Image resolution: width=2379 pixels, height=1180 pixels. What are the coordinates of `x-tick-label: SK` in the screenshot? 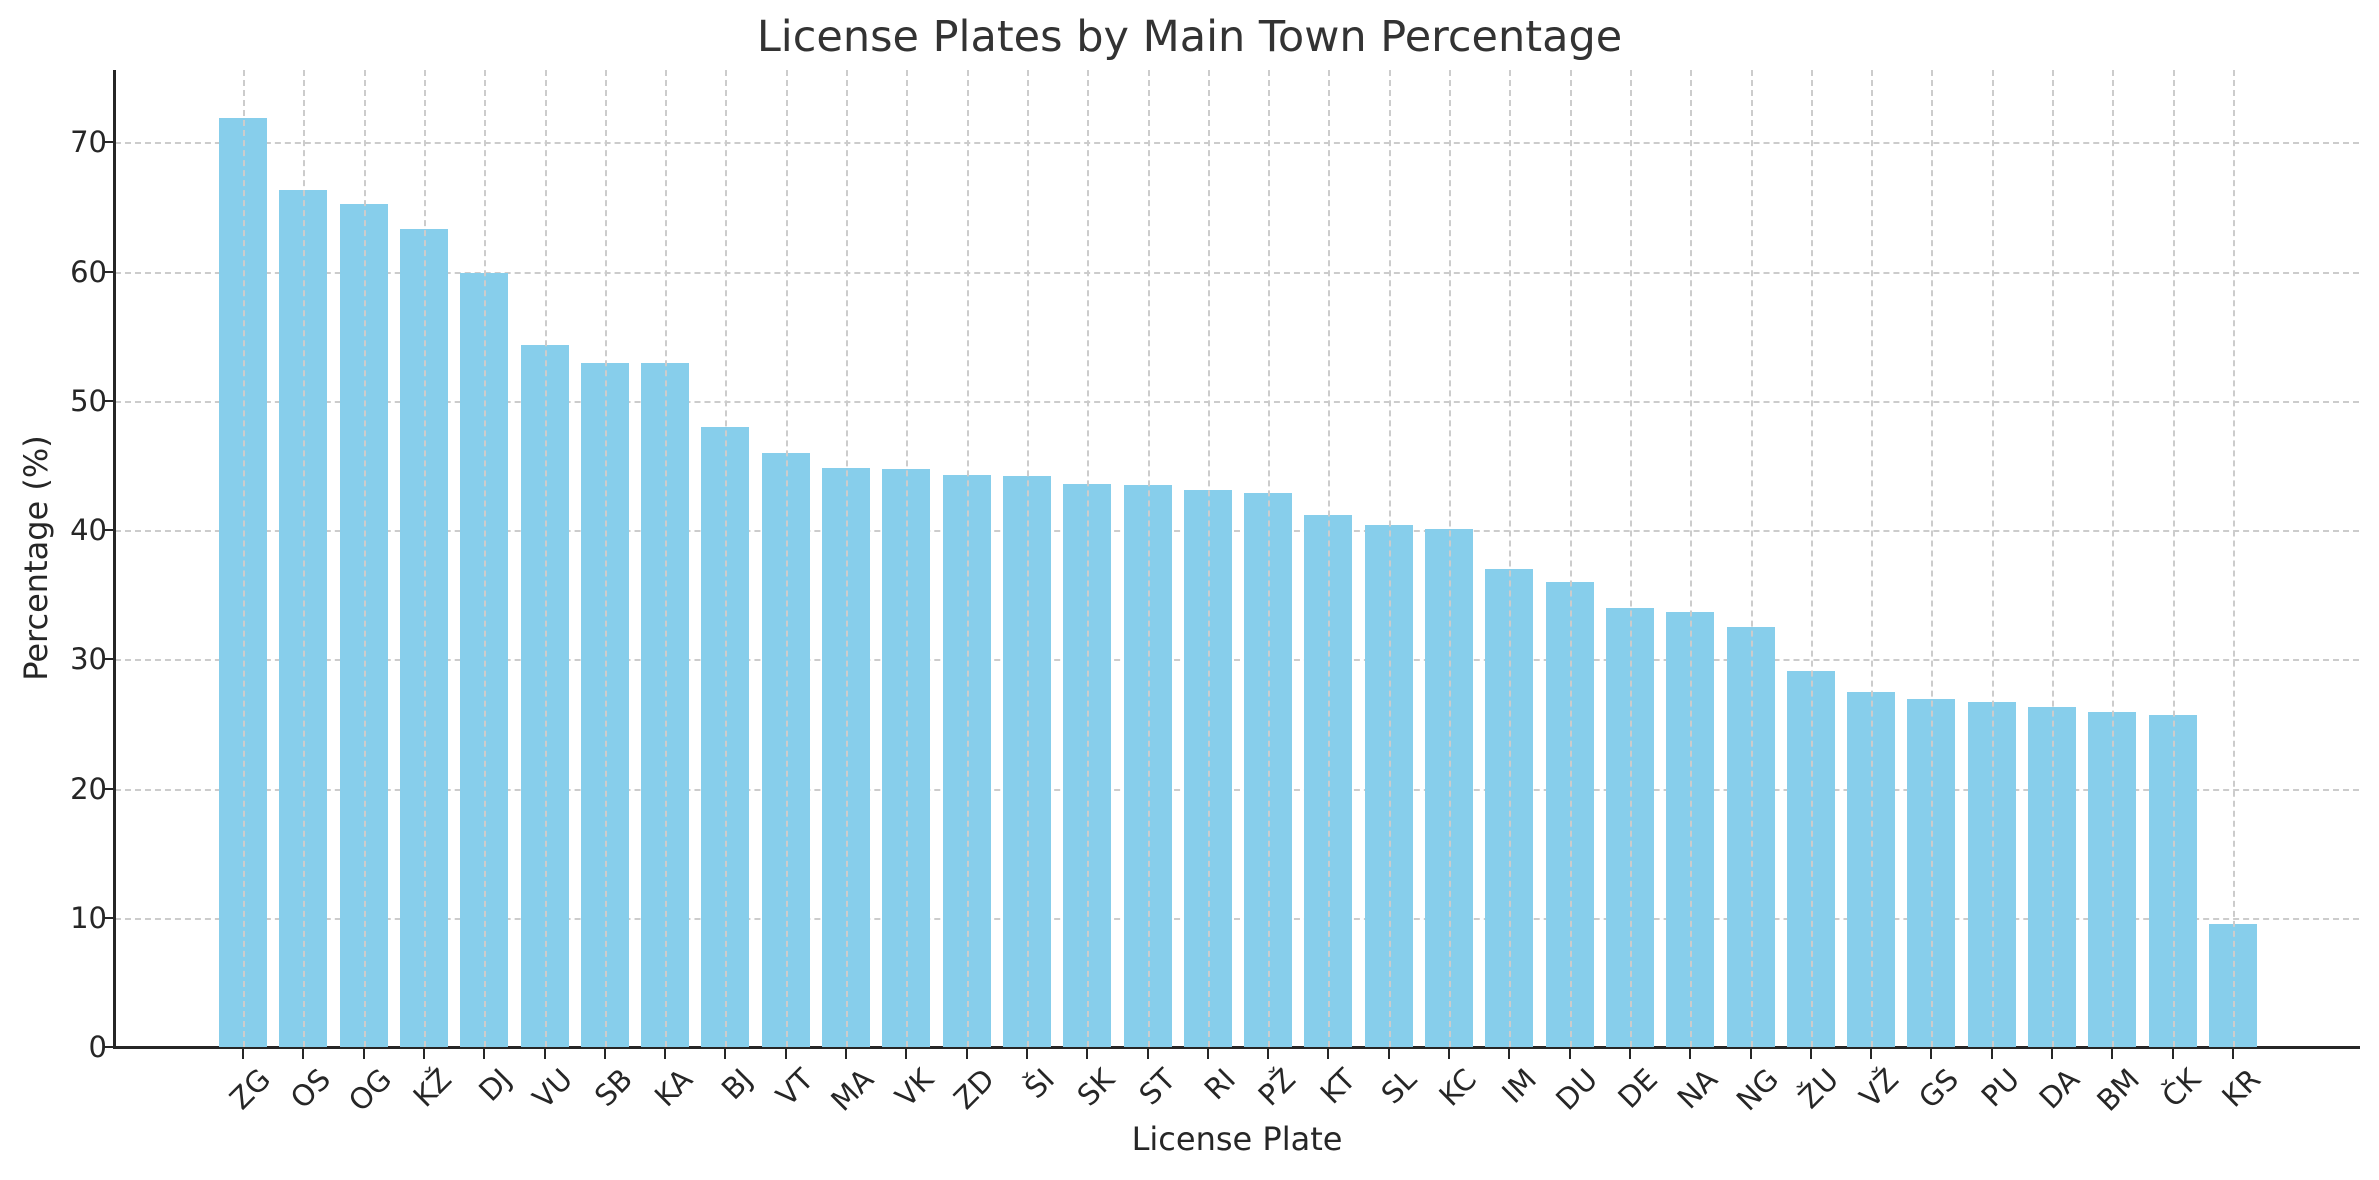 It's located at (1096, 1087).